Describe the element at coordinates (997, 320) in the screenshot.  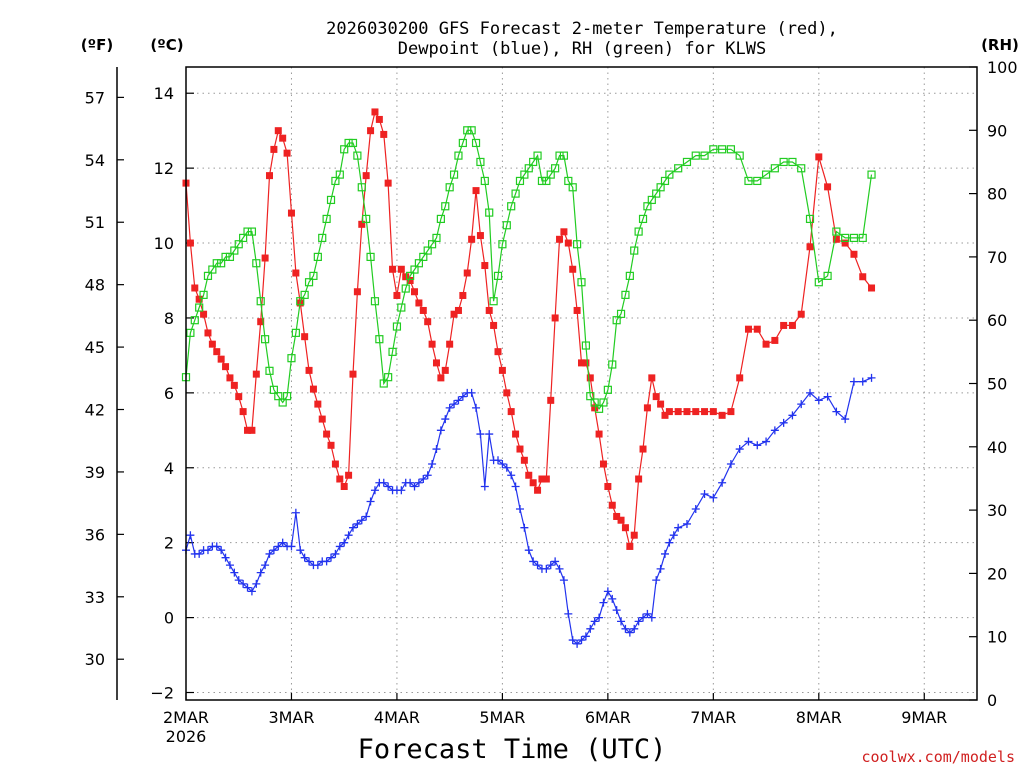
I see `rh-tick-label: 60` at that location.